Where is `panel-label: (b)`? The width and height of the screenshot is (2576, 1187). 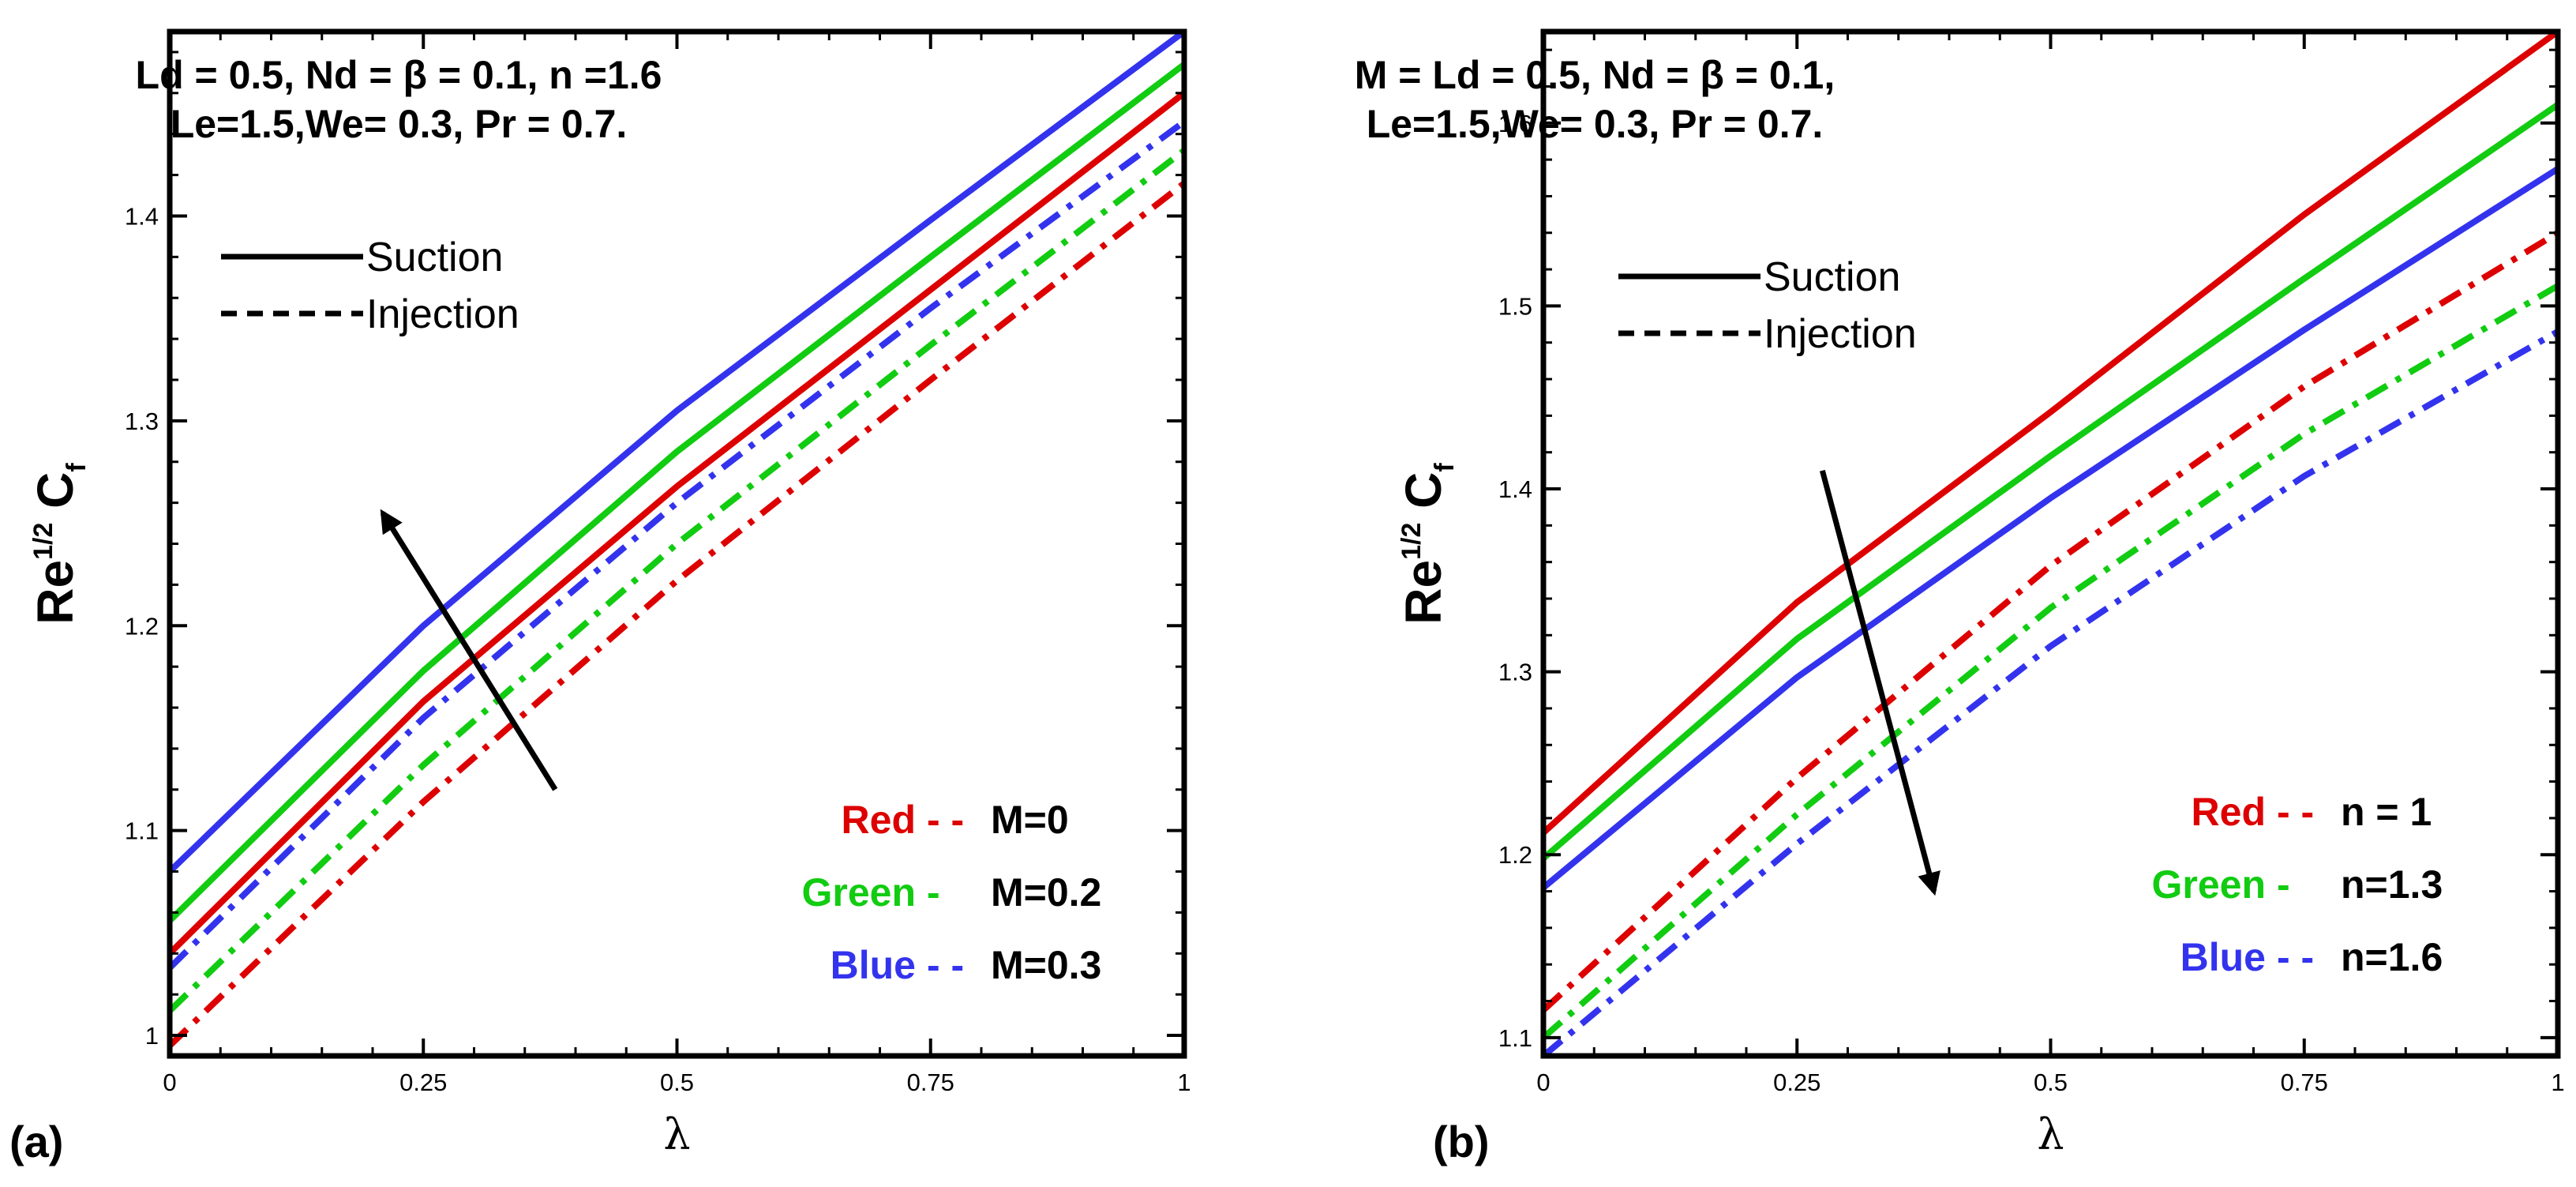 panel-label: (b) is located at coordinates (1461, 1142).